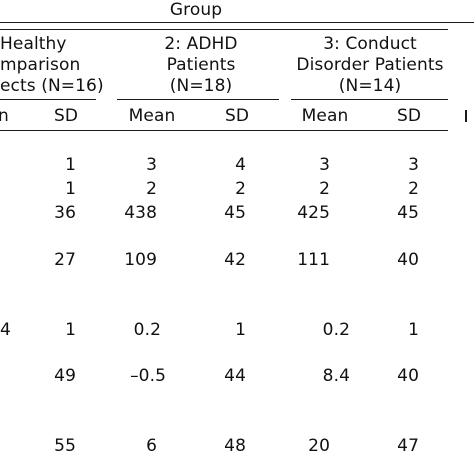 The width and height of the screenshot is (474, 474). Describe the element at coordinates (466, 116) in the screenshot. I see `edge-tick` at that location.